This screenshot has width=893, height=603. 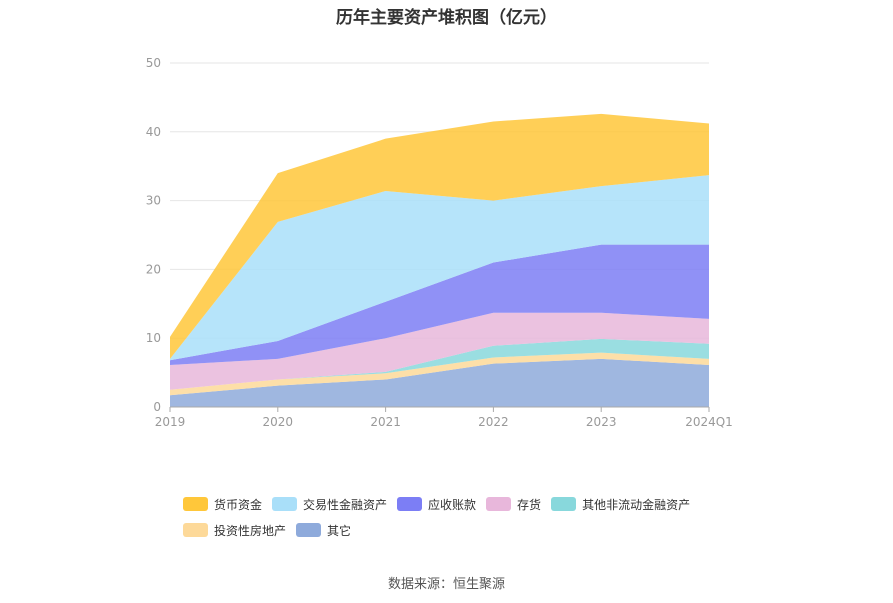 I want to click on y-tick-label: 10, so click(x=153, y=338).